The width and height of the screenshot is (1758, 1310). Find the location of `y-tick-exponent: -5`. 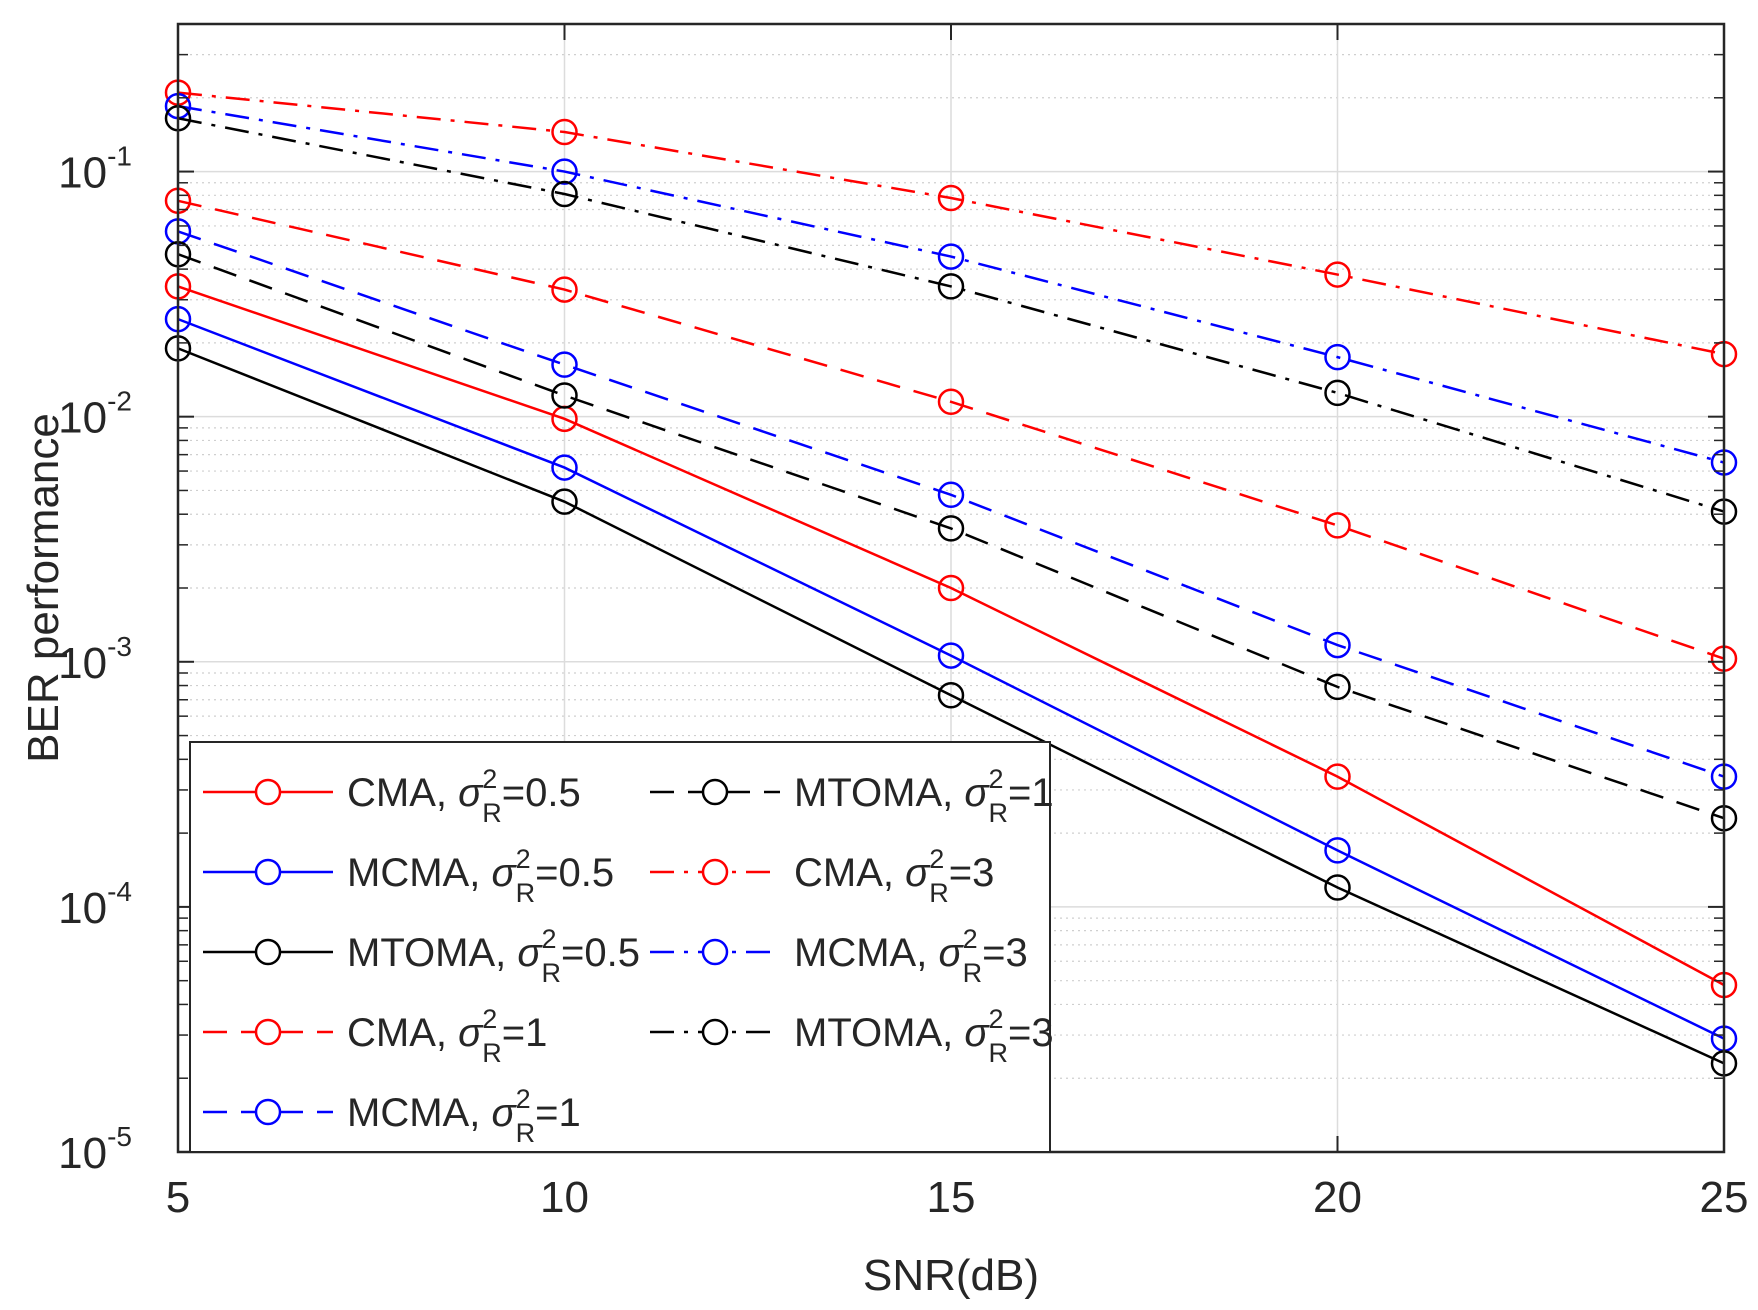

y-tick-exponent: -5 is located at coordinates (119, 1136).